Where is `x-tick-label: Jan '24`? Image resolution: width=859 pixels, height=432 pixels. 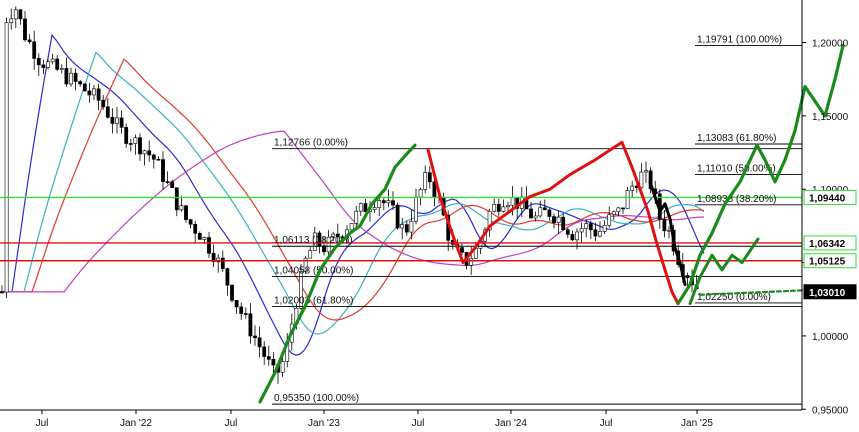 x-tick-label: Jan '24 is located at coordinates (511, 423).